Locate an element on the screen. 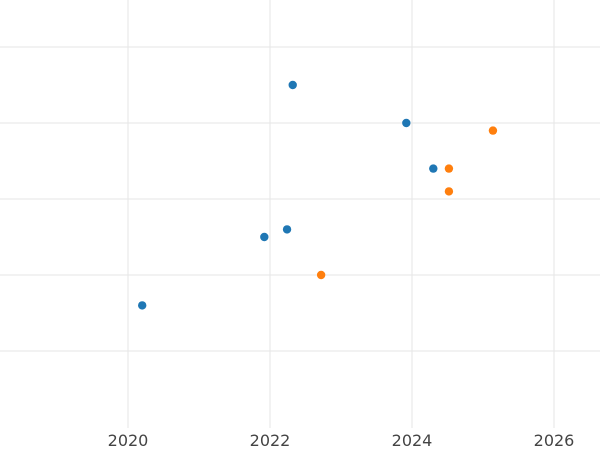  x-tick-label-2024: 2024 is located at coordinates (412, 440).